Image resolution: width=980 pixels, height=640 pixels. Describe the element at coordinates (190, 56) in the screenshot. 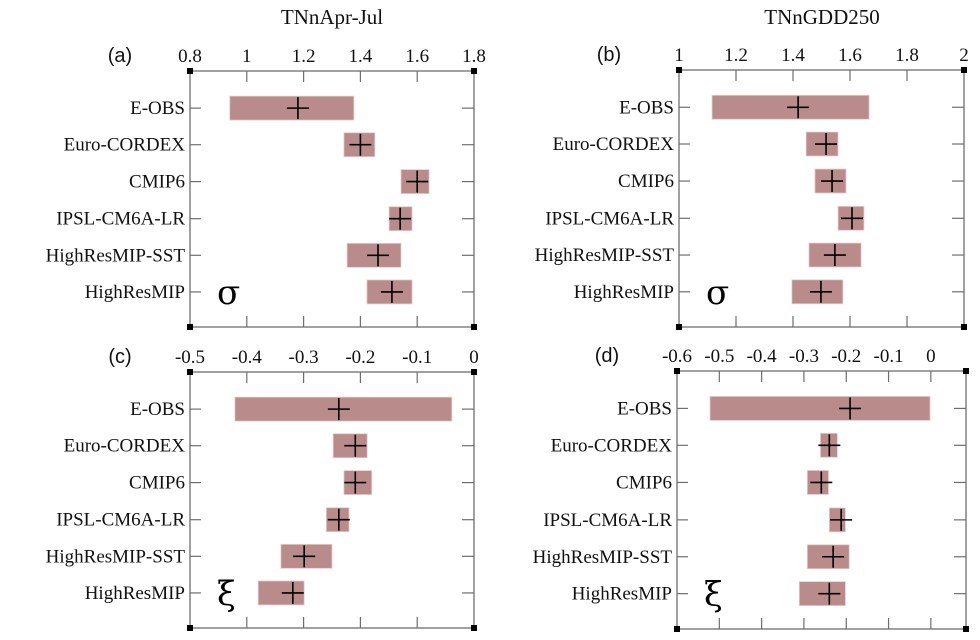

I see `x-tick-label: 0.8` at that location.